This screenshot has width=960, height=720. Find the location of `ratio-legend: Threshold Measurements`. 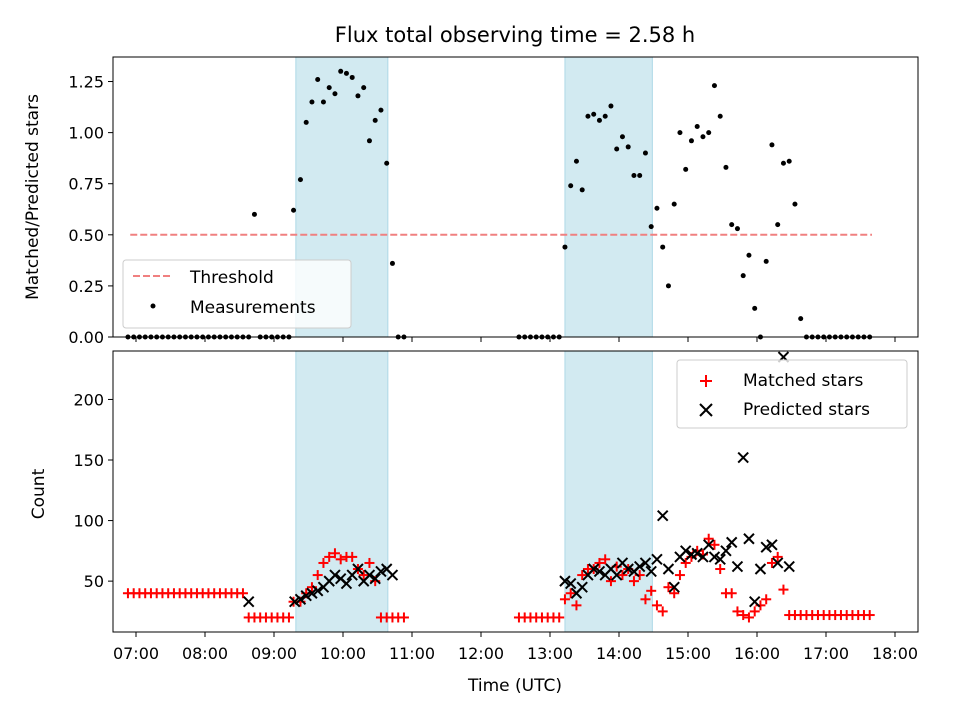

ratio-legend: Threshold Measurements is located at coordinates (237, 294).